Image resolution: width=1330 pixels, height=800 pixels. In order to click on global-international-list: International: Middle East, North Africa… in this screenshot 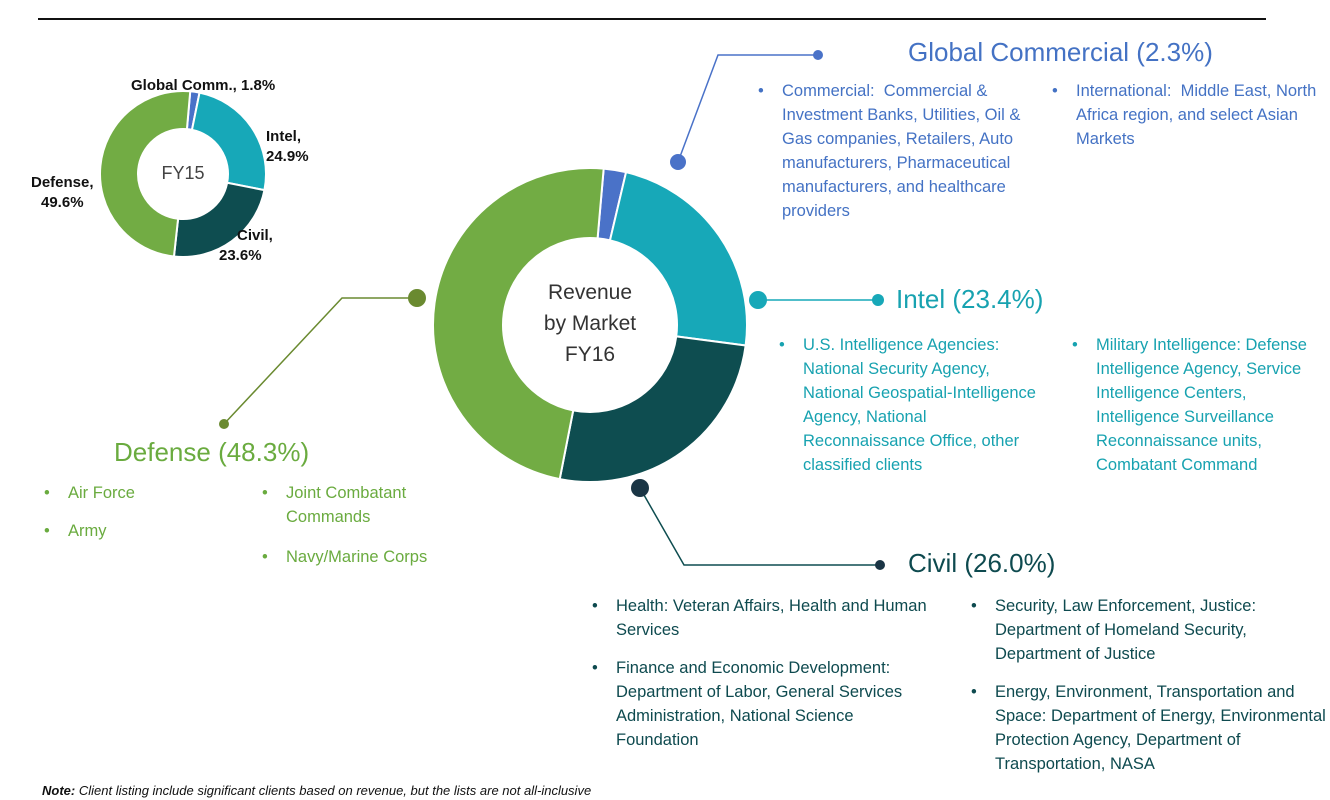, I will do `click(1188, 115)`.